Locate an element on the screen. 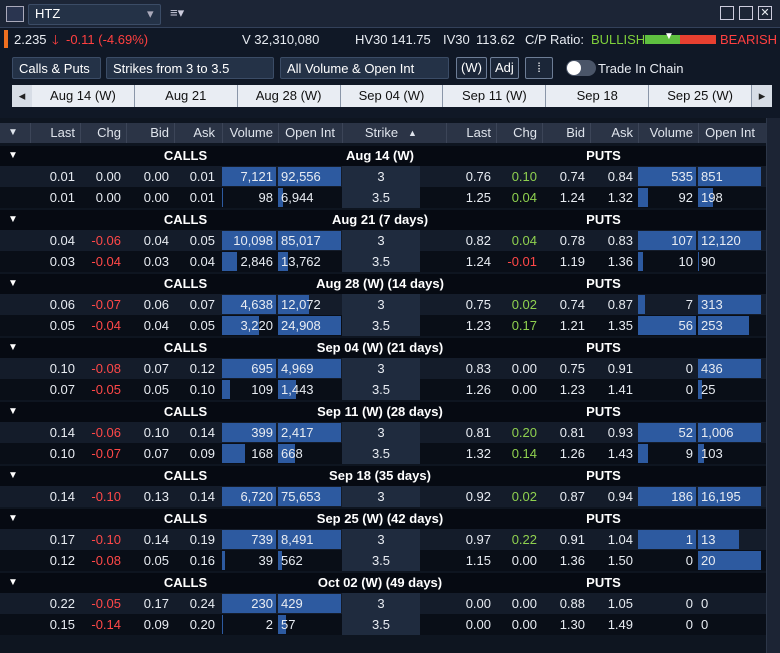  close-button: ✕ is located at coordinates (765, 13).